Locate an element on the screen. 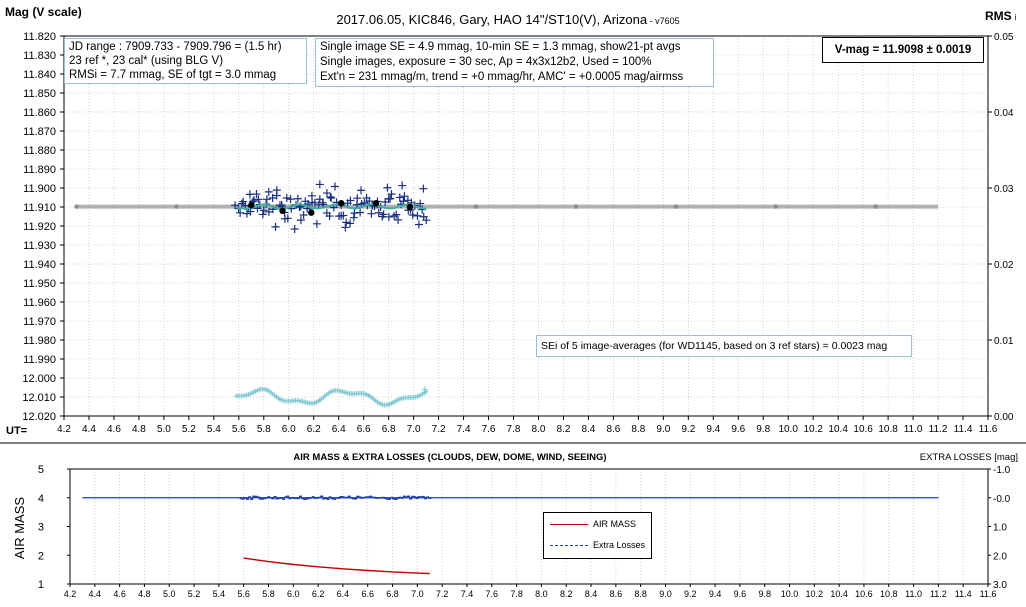 This screenshot has width=1026, height=607. bottom-x-tick-label: 7.8 is located at coordinates (516, 594).